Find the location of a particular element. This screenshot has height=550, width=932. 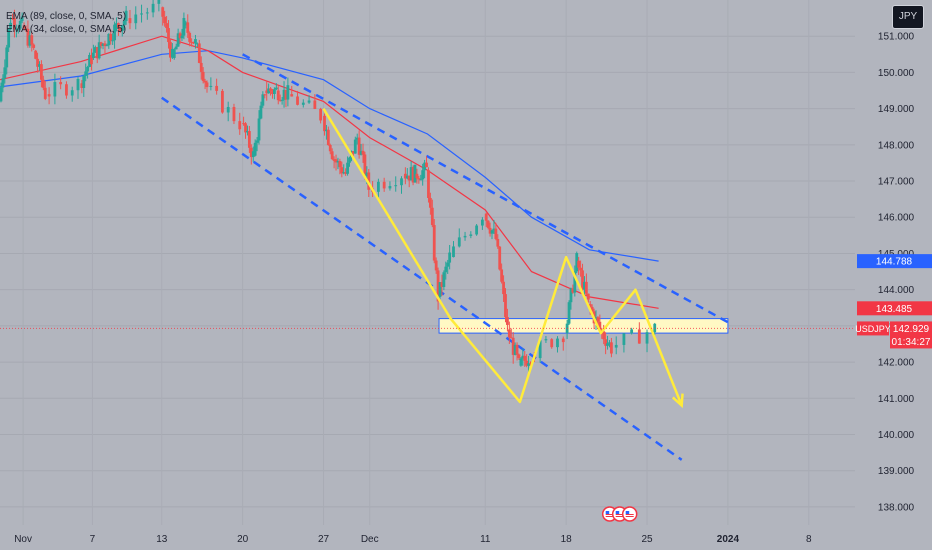

x-tick-label: 8 is located at coordinates (809, 539).